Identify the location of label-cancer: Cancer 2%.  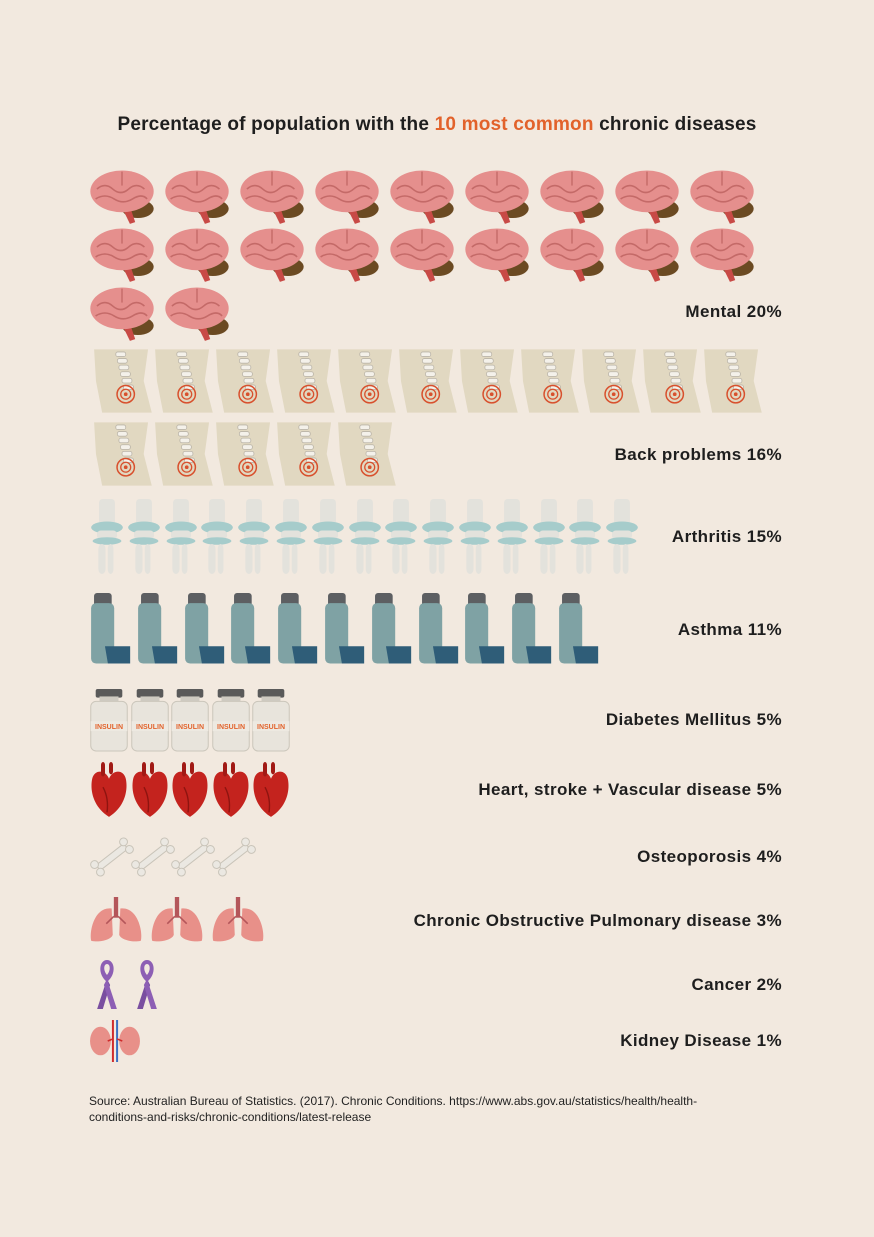
(736, 984).